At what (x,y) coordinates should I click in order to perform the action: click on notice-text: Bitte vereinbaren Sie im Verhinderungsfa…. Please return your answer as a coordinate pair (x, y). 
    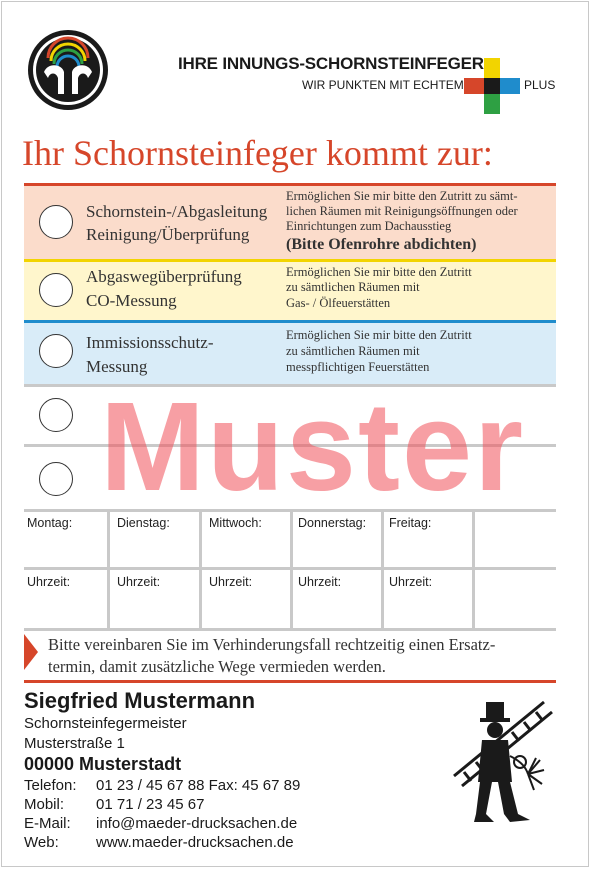
    Looking at the image, I should click on (304, 656).